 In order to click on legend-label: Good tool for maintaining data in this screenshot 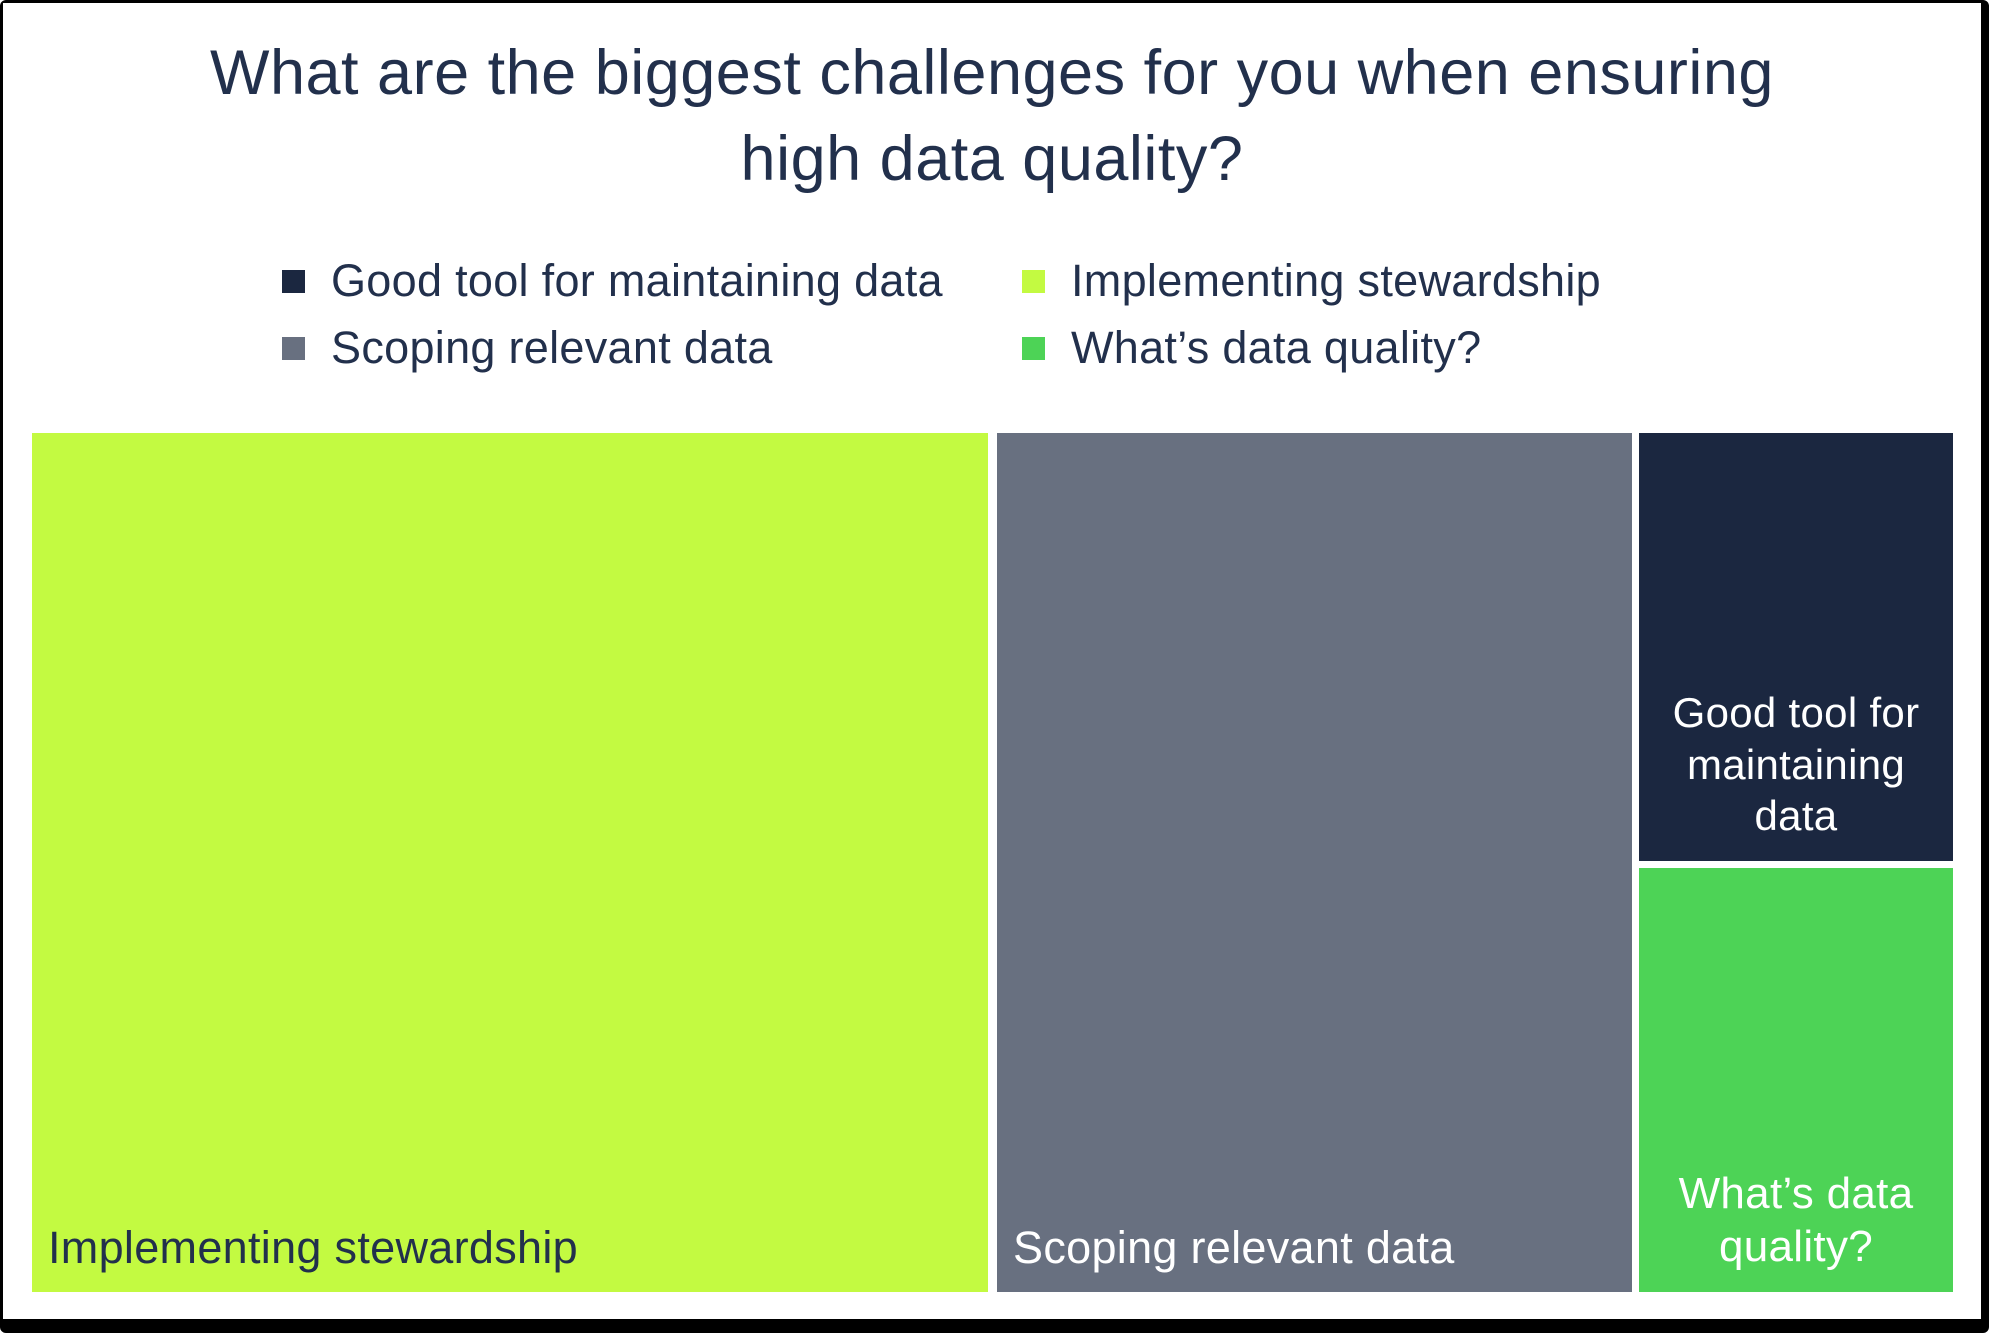, I will do `click(637, 280)`.